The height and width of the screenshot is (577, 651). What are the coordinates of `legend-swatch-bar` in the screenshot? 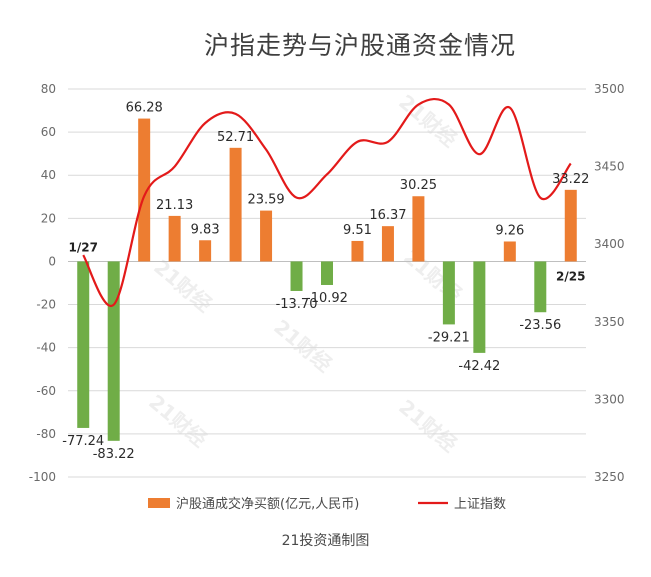 It's located at (159, 503).